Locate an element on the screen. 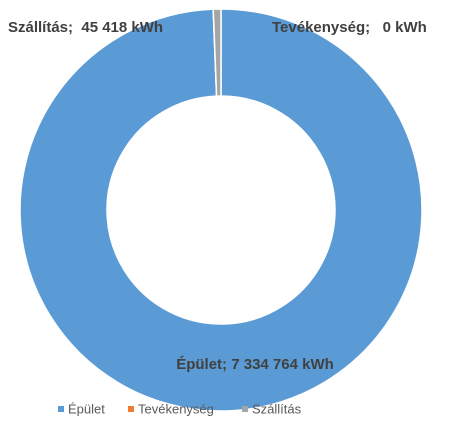 This screenshot has height=430, width=473. legend-label: Szállítás is located at coordinates (277, 408).